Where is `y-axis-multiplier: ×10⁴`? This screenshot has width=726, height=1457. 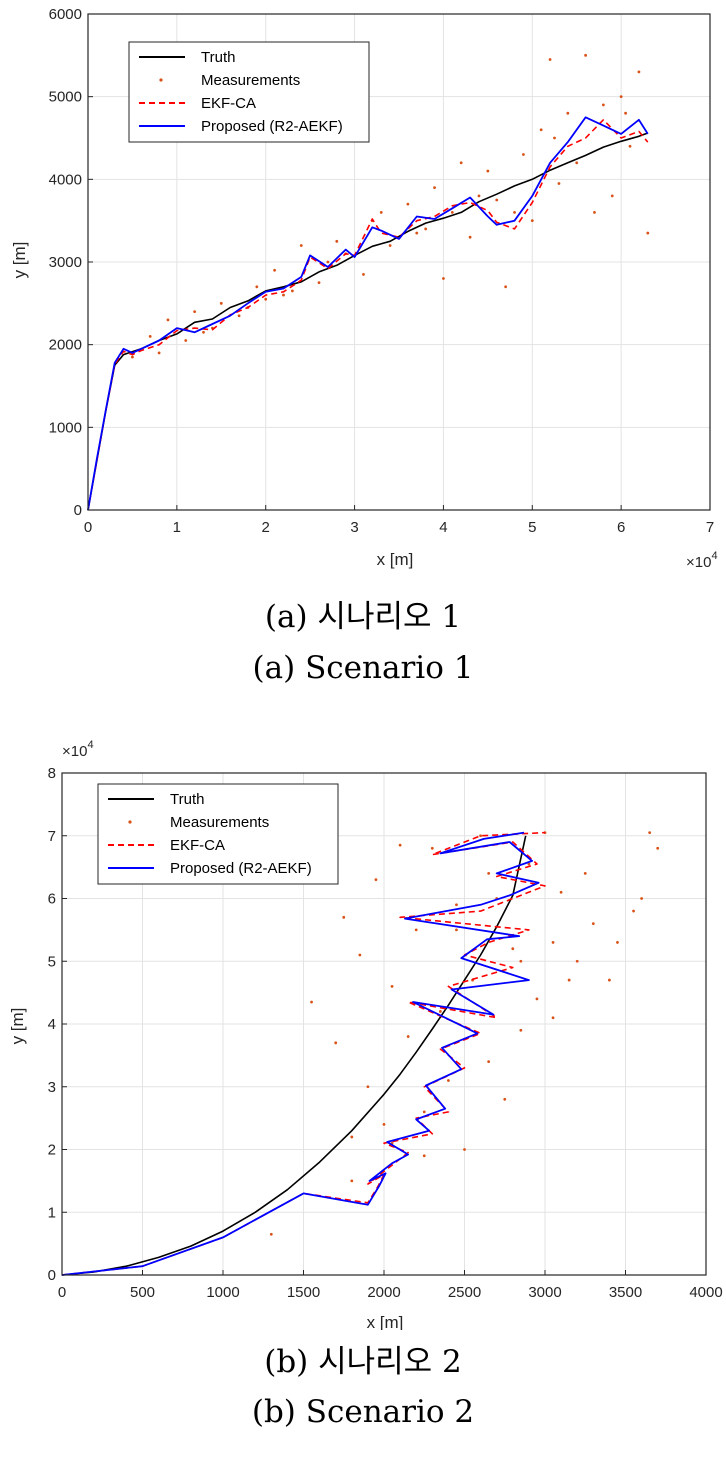 y-axis-multiplier: ×10⁴ is located at coordinates (78, 749).